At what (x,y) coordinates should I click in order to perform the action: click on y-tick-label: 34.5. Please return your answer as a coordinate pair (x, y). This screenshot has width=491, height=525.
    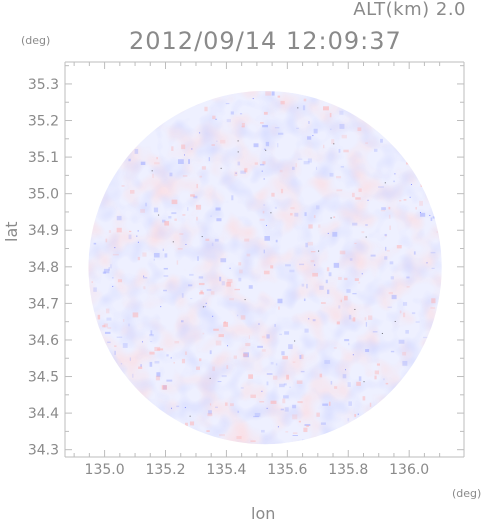
    Looking at the image, I should click on (43, 378).